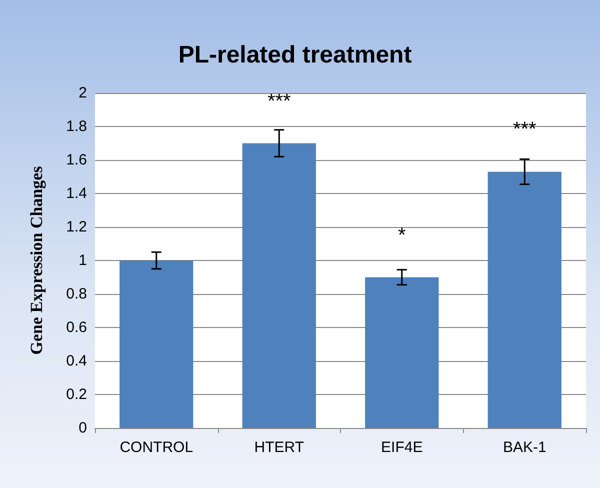 The image size is (600, 488). I want to click on y-axis-title: Gene Expression Changes, so click(36, 260).